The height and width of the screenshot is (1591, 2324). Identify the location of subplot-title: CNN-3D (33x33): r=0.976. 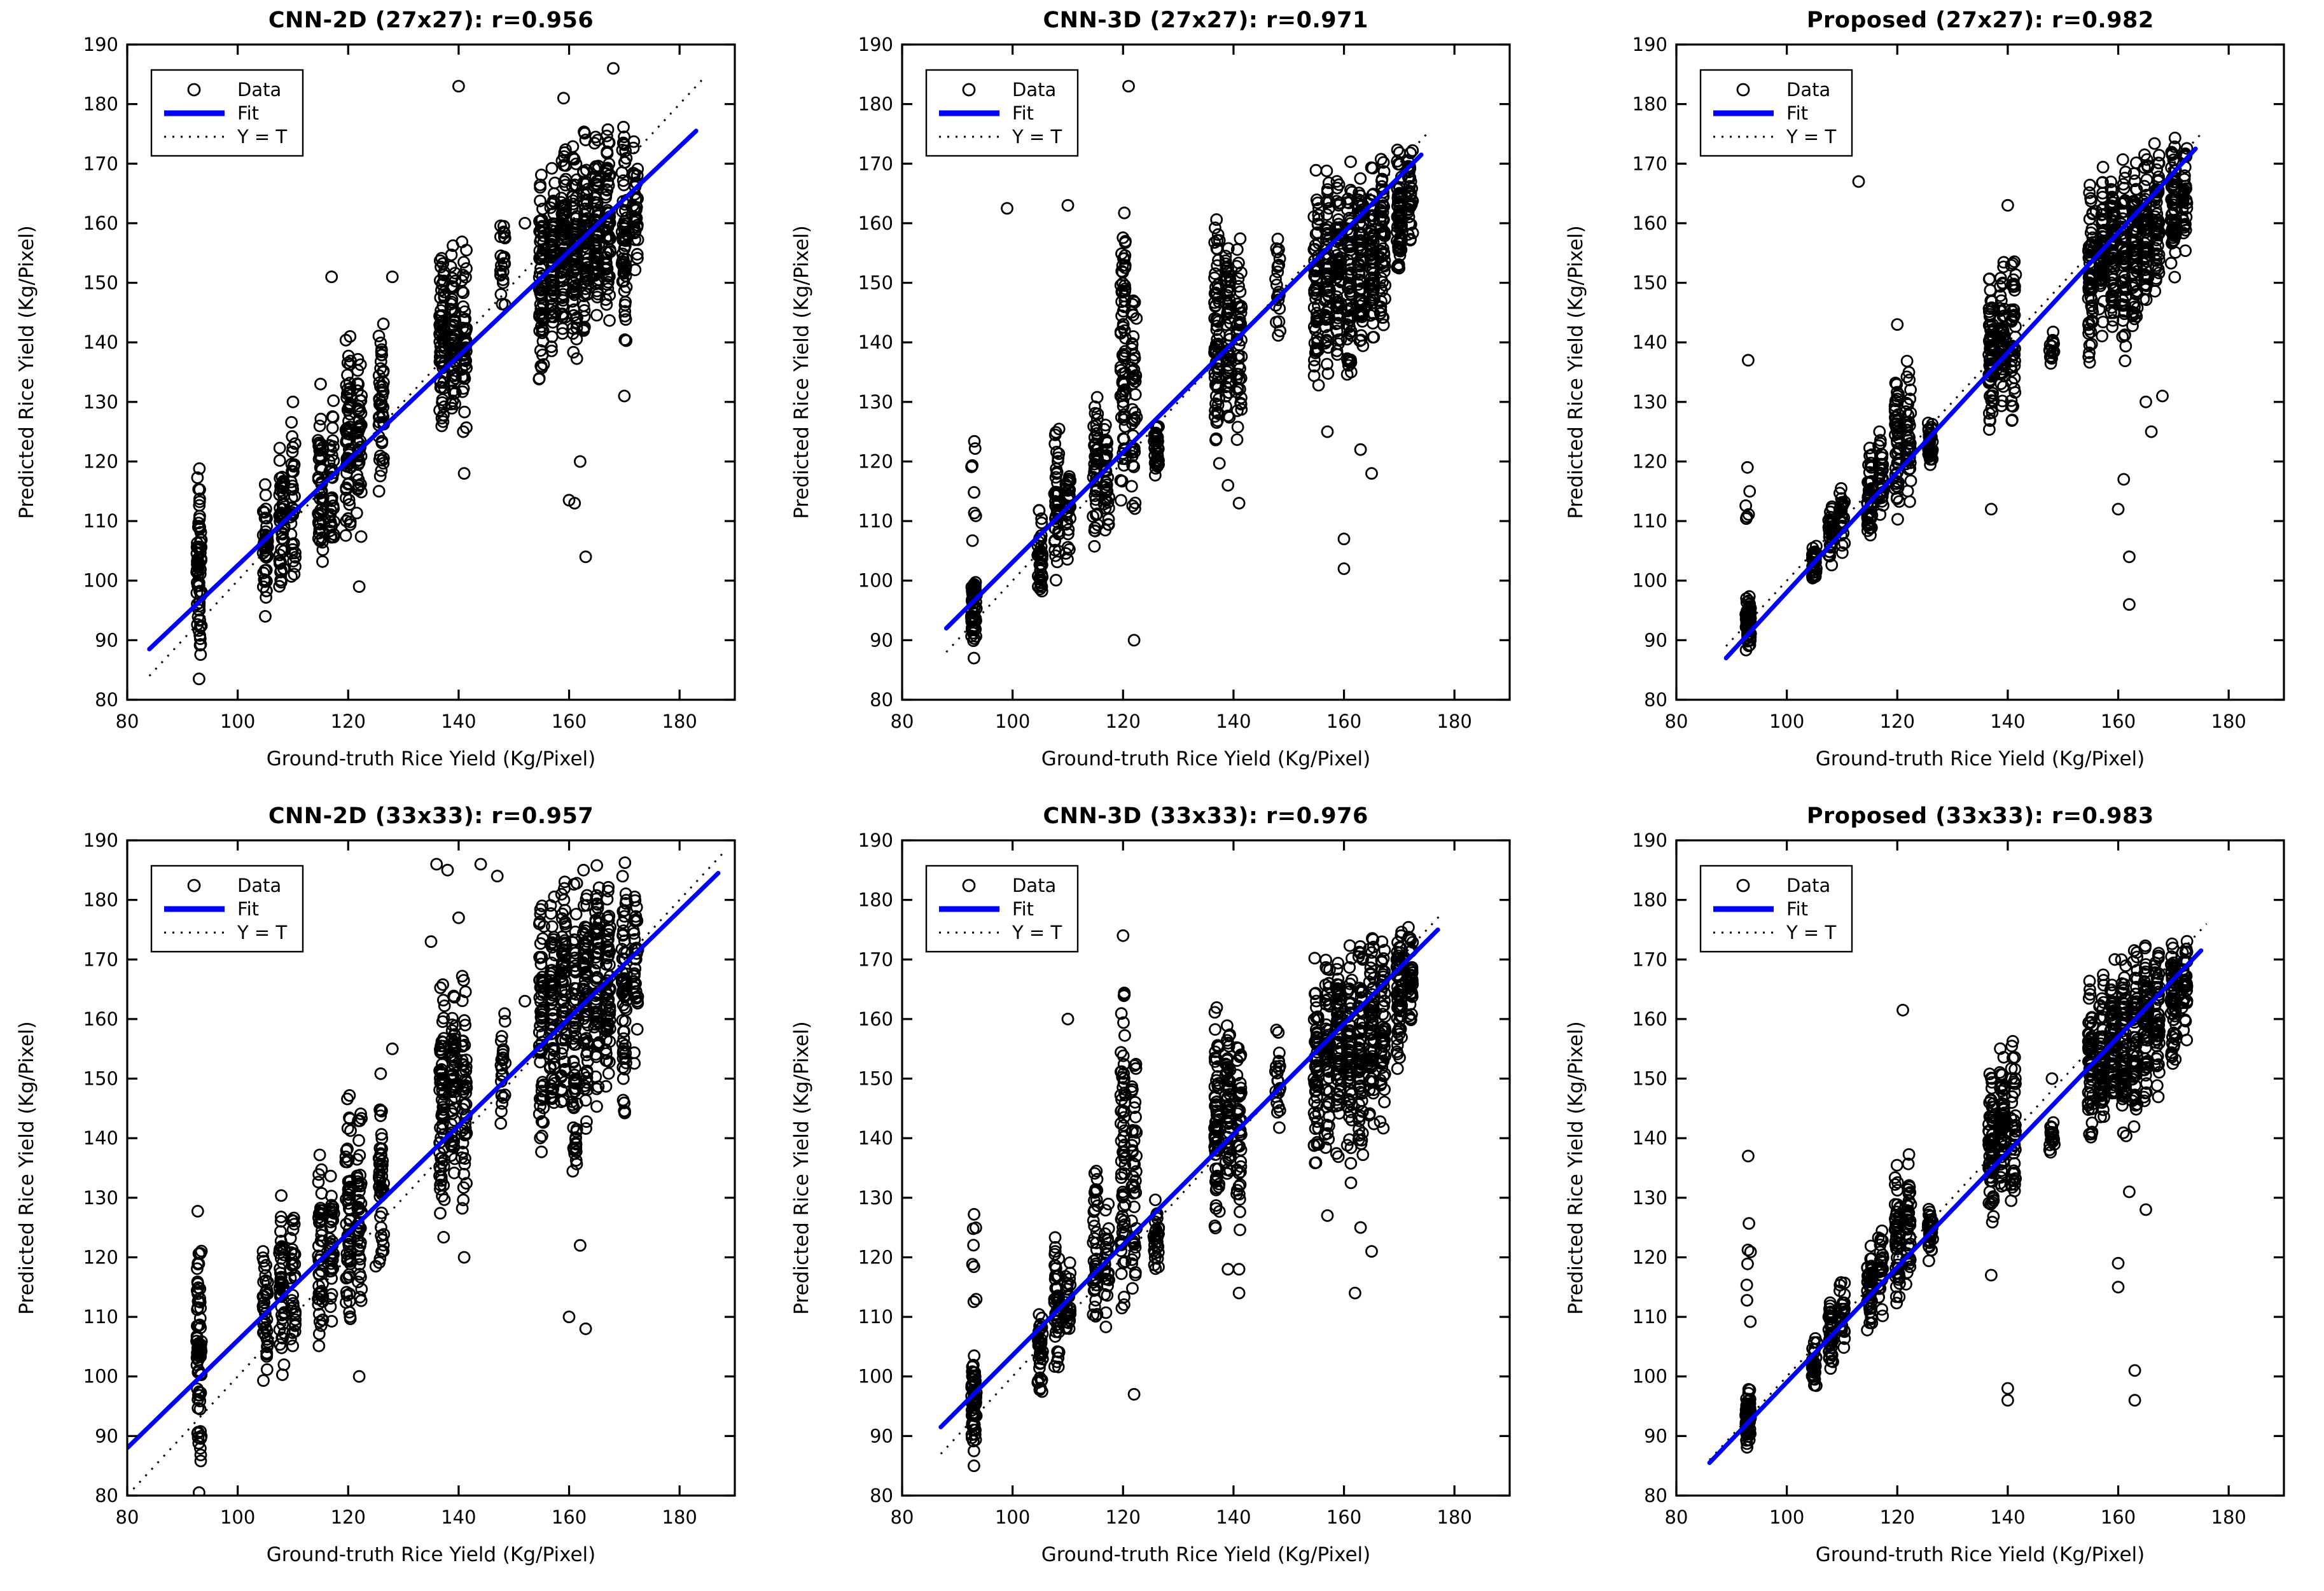
(1205, 816).